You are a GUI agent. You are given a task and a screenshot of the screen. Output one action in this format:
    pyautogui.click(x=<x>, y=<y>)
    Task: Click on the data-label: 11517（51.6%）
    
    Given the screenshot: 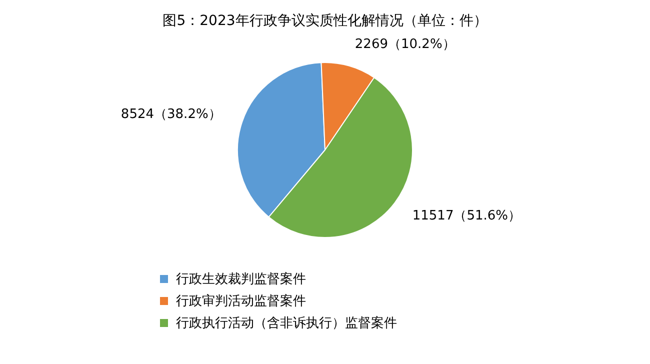 What is the action you would take?
    pyautogui.click(x=467, y=216)
    